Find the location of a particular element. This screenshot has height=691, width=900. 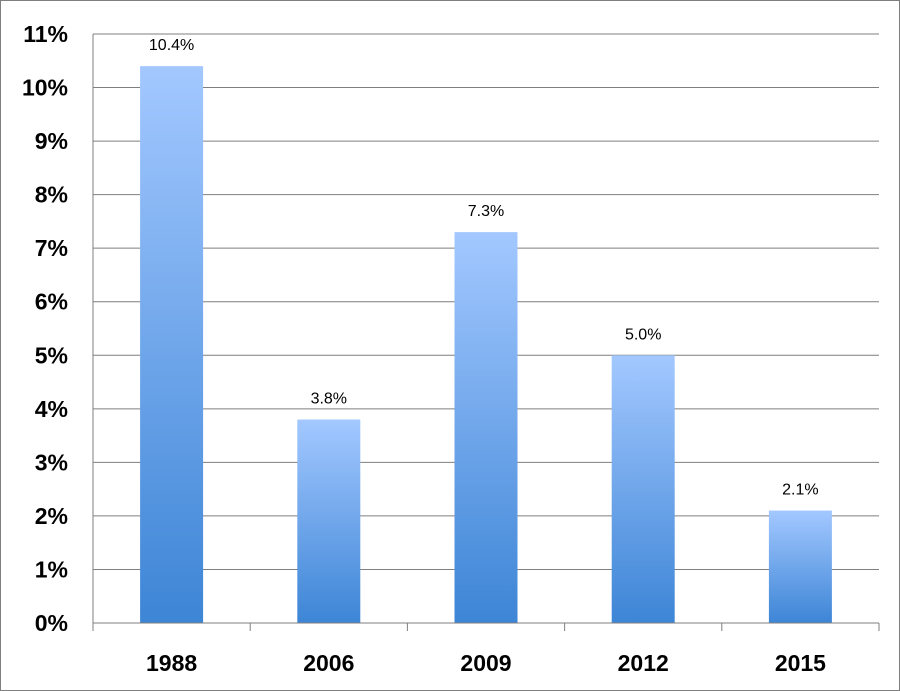

data-label: 2.1% is located at coordinates (800, 490).